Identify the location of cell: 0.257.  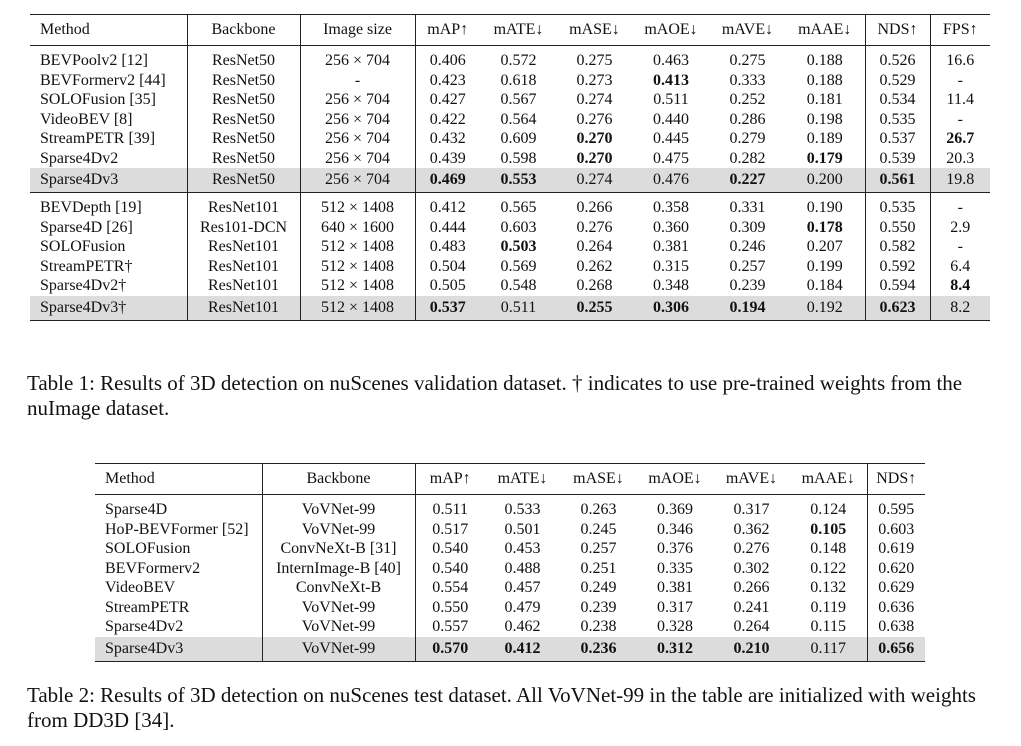
(747, 266).